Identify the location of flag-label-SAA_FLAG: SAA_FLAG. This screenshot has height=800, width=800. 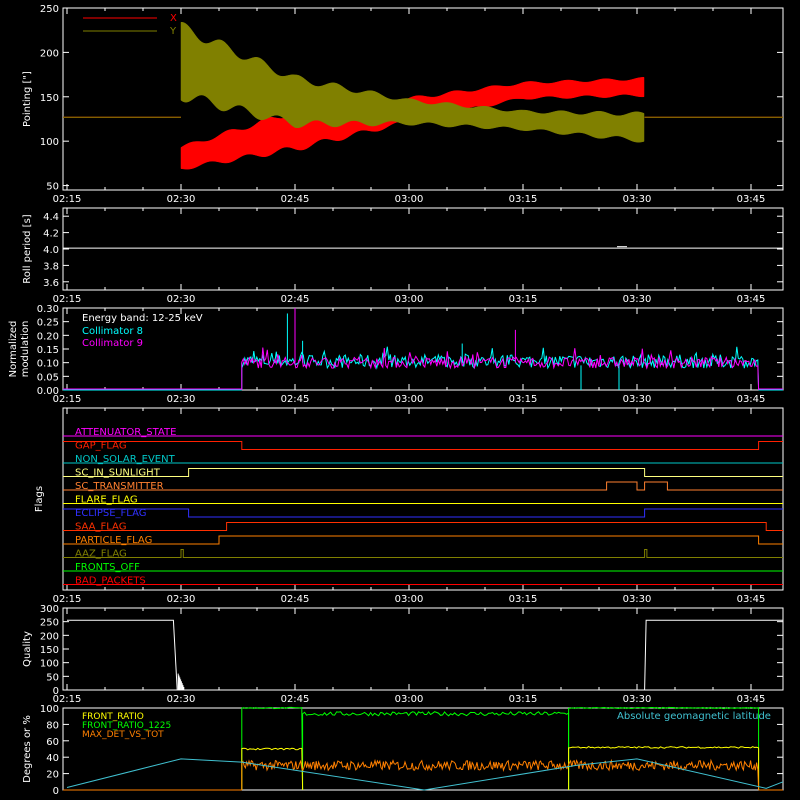
(100, 527).